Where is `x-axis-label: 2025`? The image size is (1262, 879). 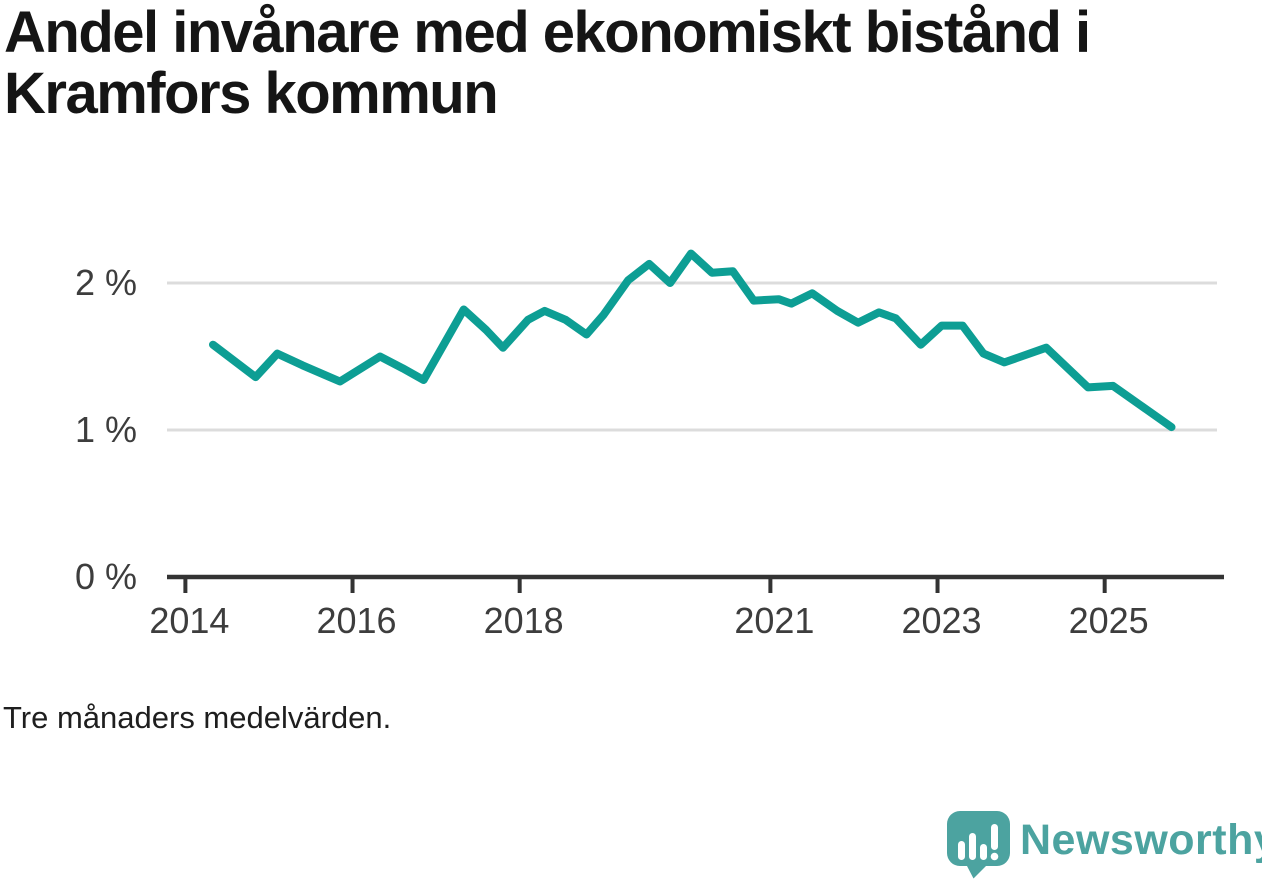 x-axis-label: 2025 is located at coordinates (1108, 620).